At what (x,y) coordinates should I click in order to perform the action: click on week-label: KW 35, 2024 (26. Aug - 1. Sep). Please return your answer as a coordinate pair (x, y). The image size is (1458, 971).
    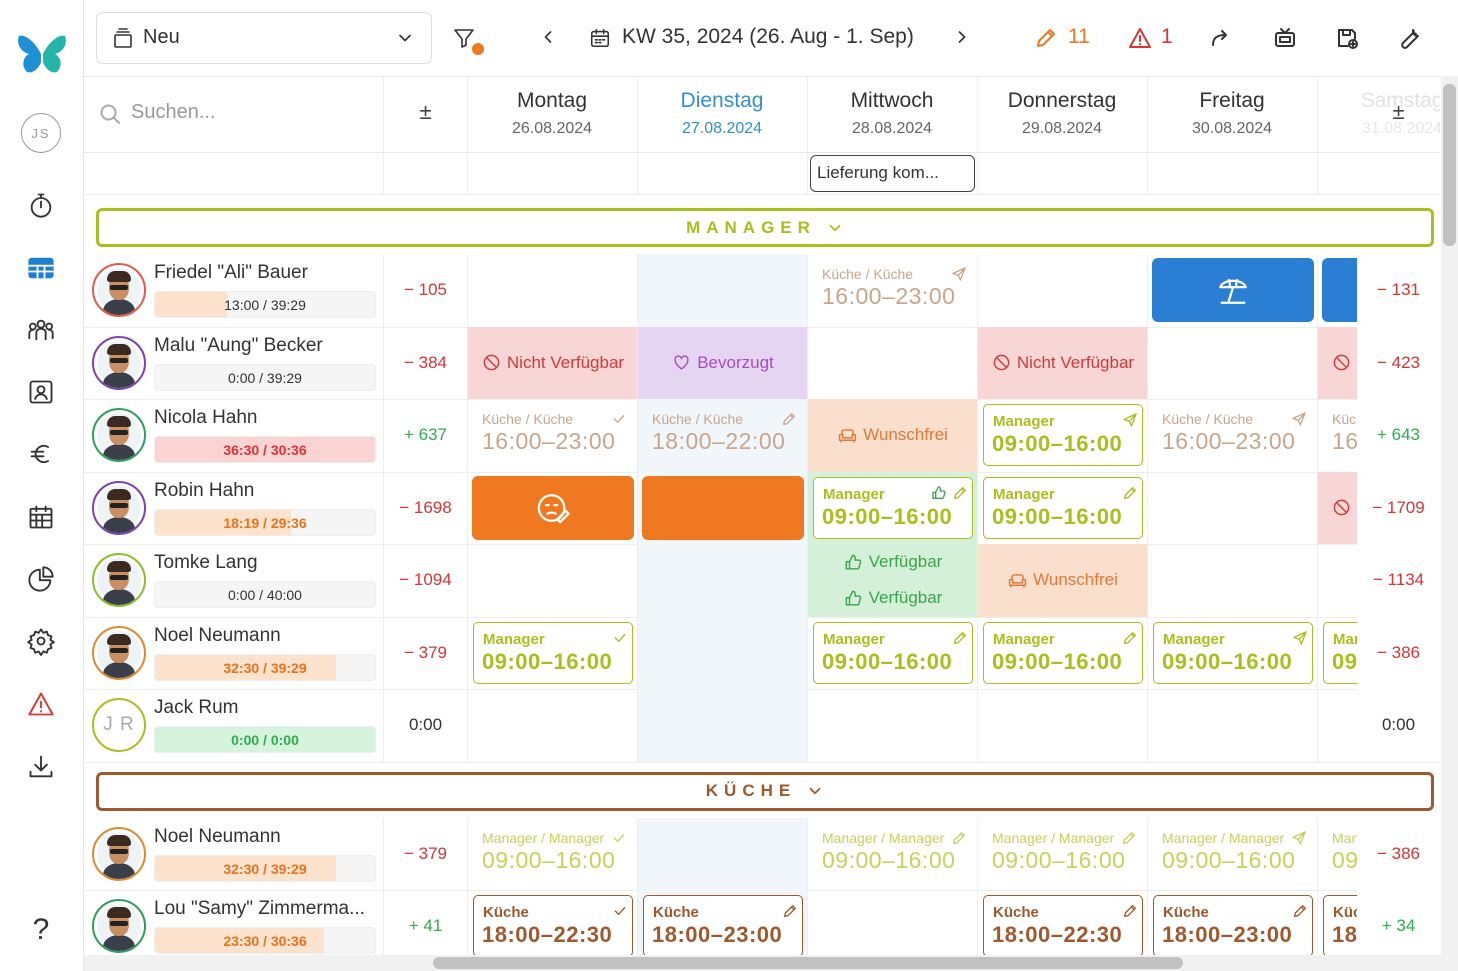
    Looking at the image, I should click on (768, 36).